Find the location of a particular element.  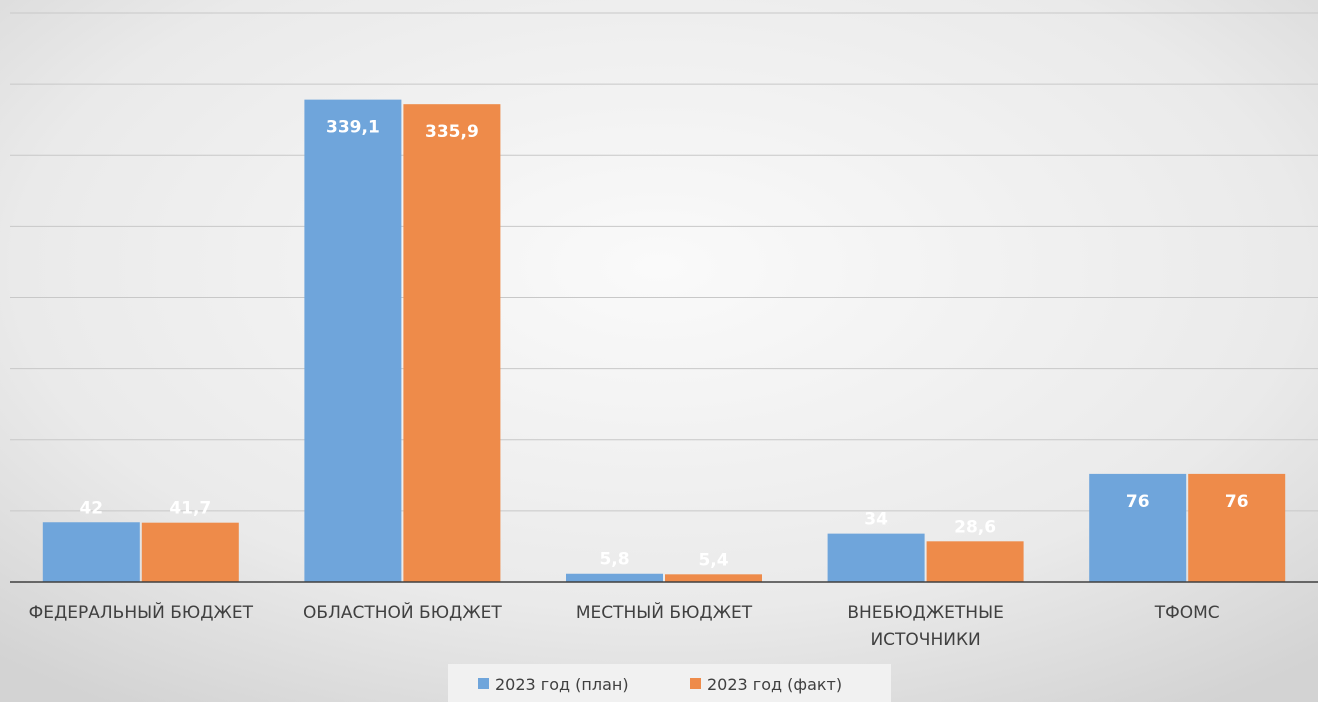

legend: 2023 год (план) 2023 год (факт) is located at coordinates (669, 683).